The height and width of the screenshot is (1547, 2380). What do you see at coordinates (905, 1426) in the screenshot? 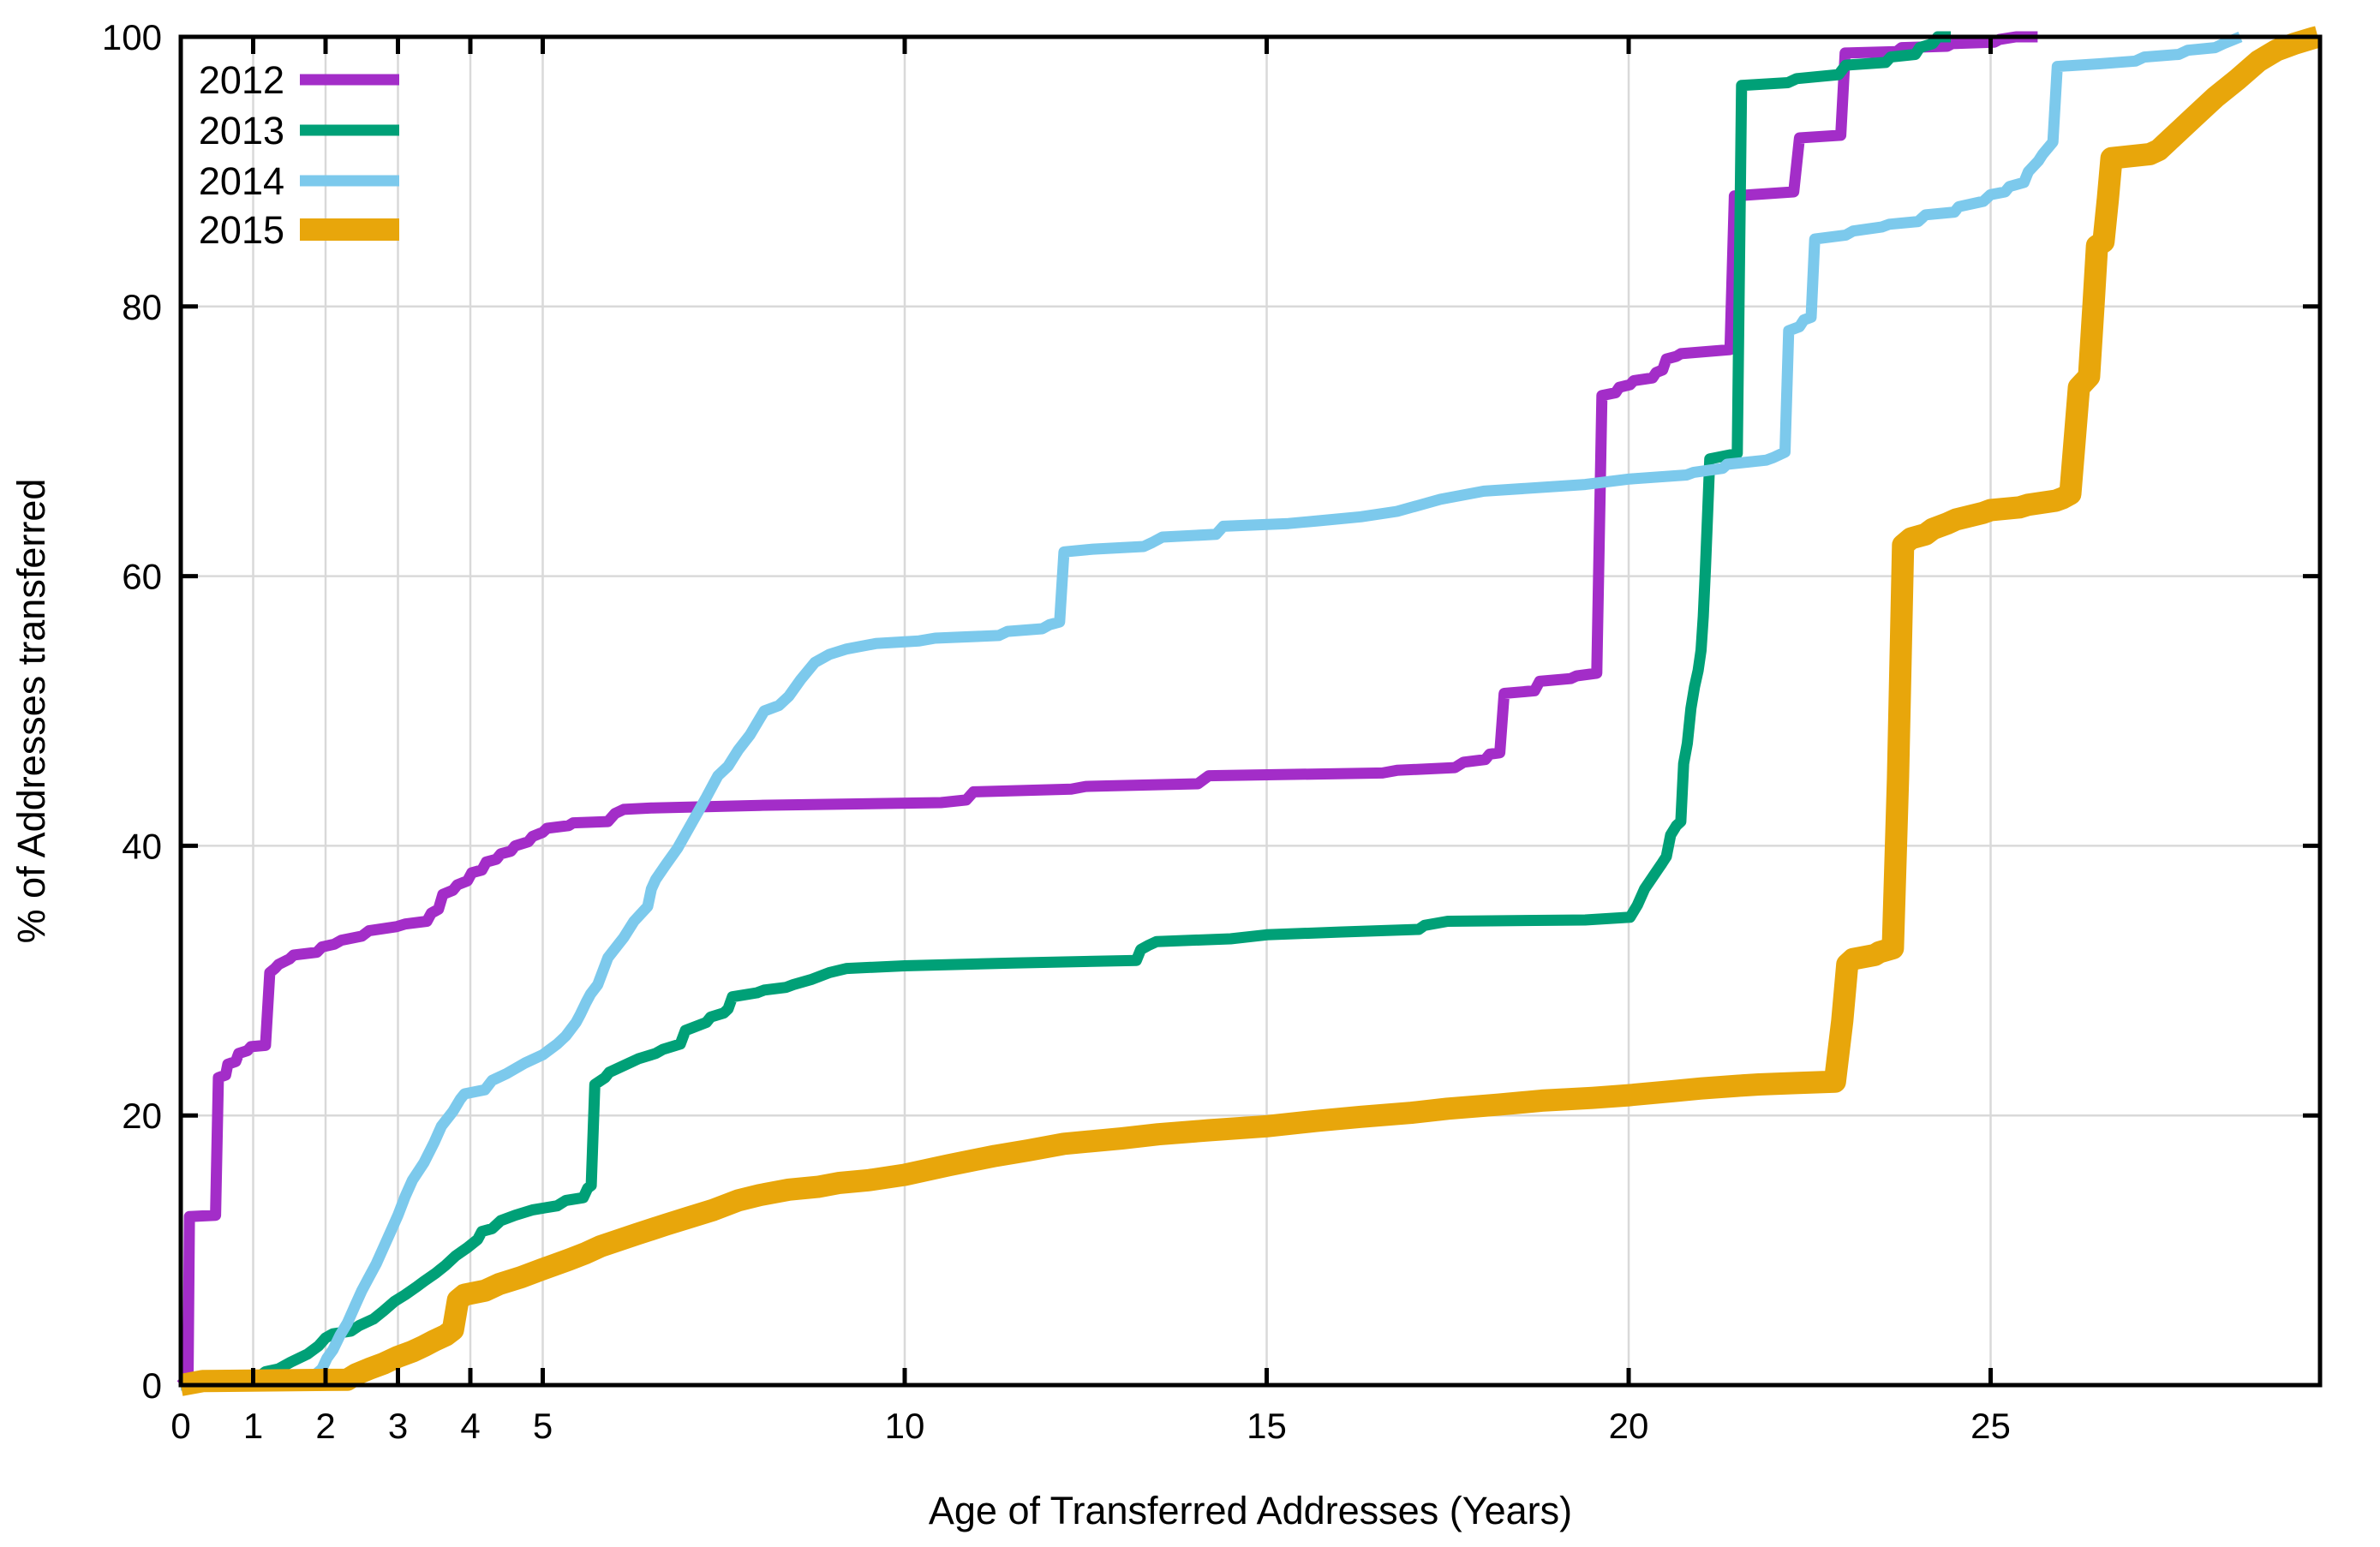
I see `x-tick-label-10: 10` at bounding box center [905, 1426].